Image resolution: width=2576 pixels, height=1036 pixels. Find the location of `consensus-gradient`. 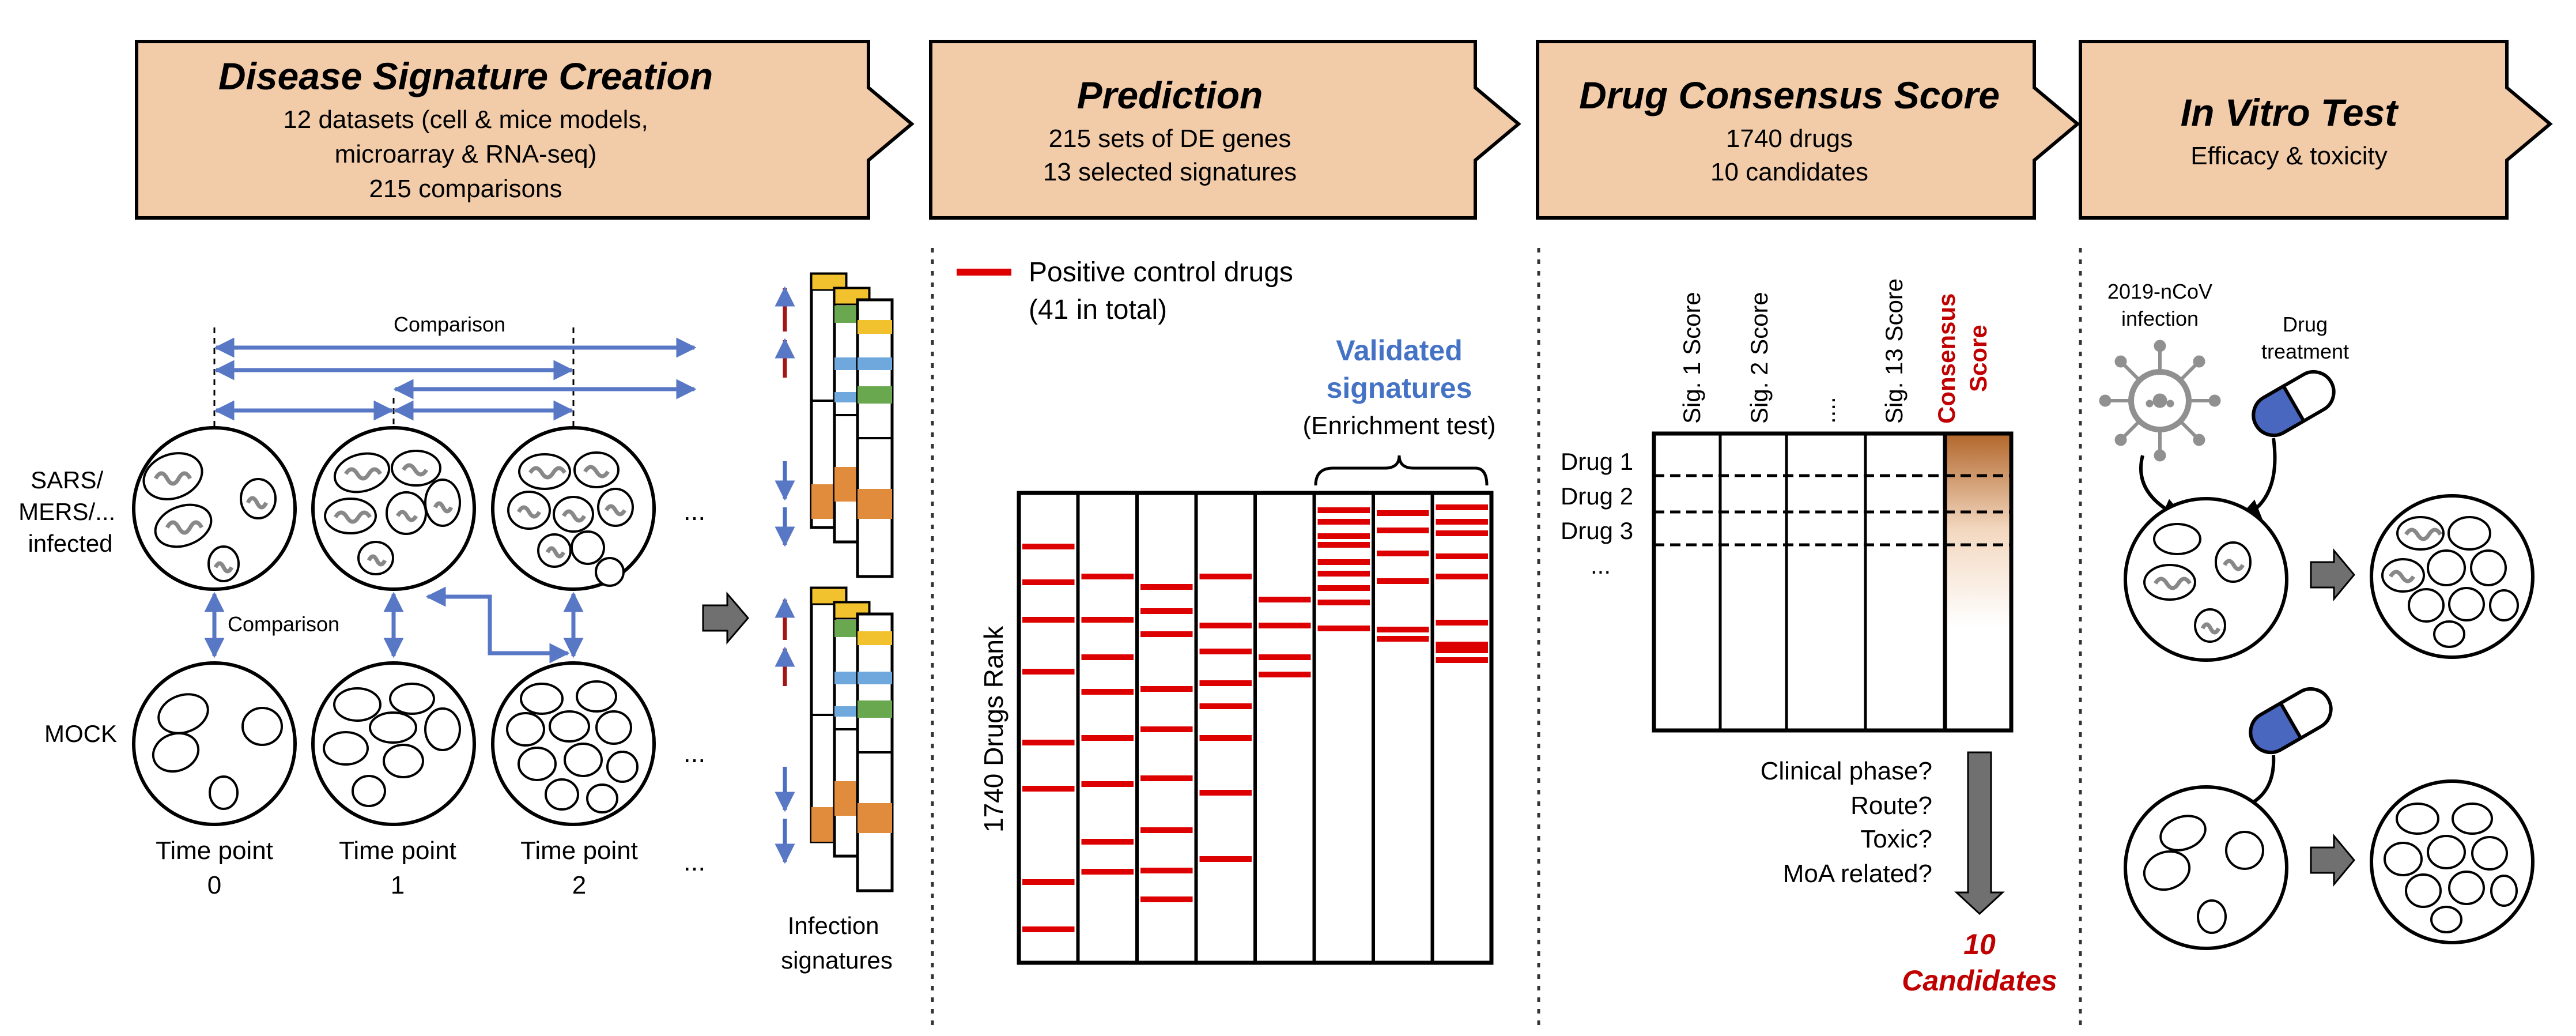

consensus-gradient is located at coordinates (1978, 530).